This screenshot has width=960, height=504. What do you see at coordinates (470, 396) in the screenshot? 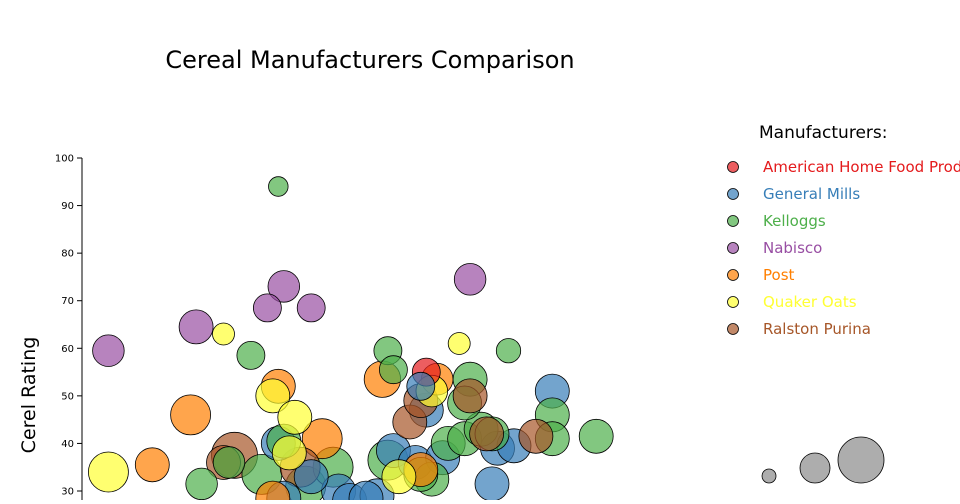
I see `data-bubble: Ralston Purina: 50` at bounding box center [470, 396].